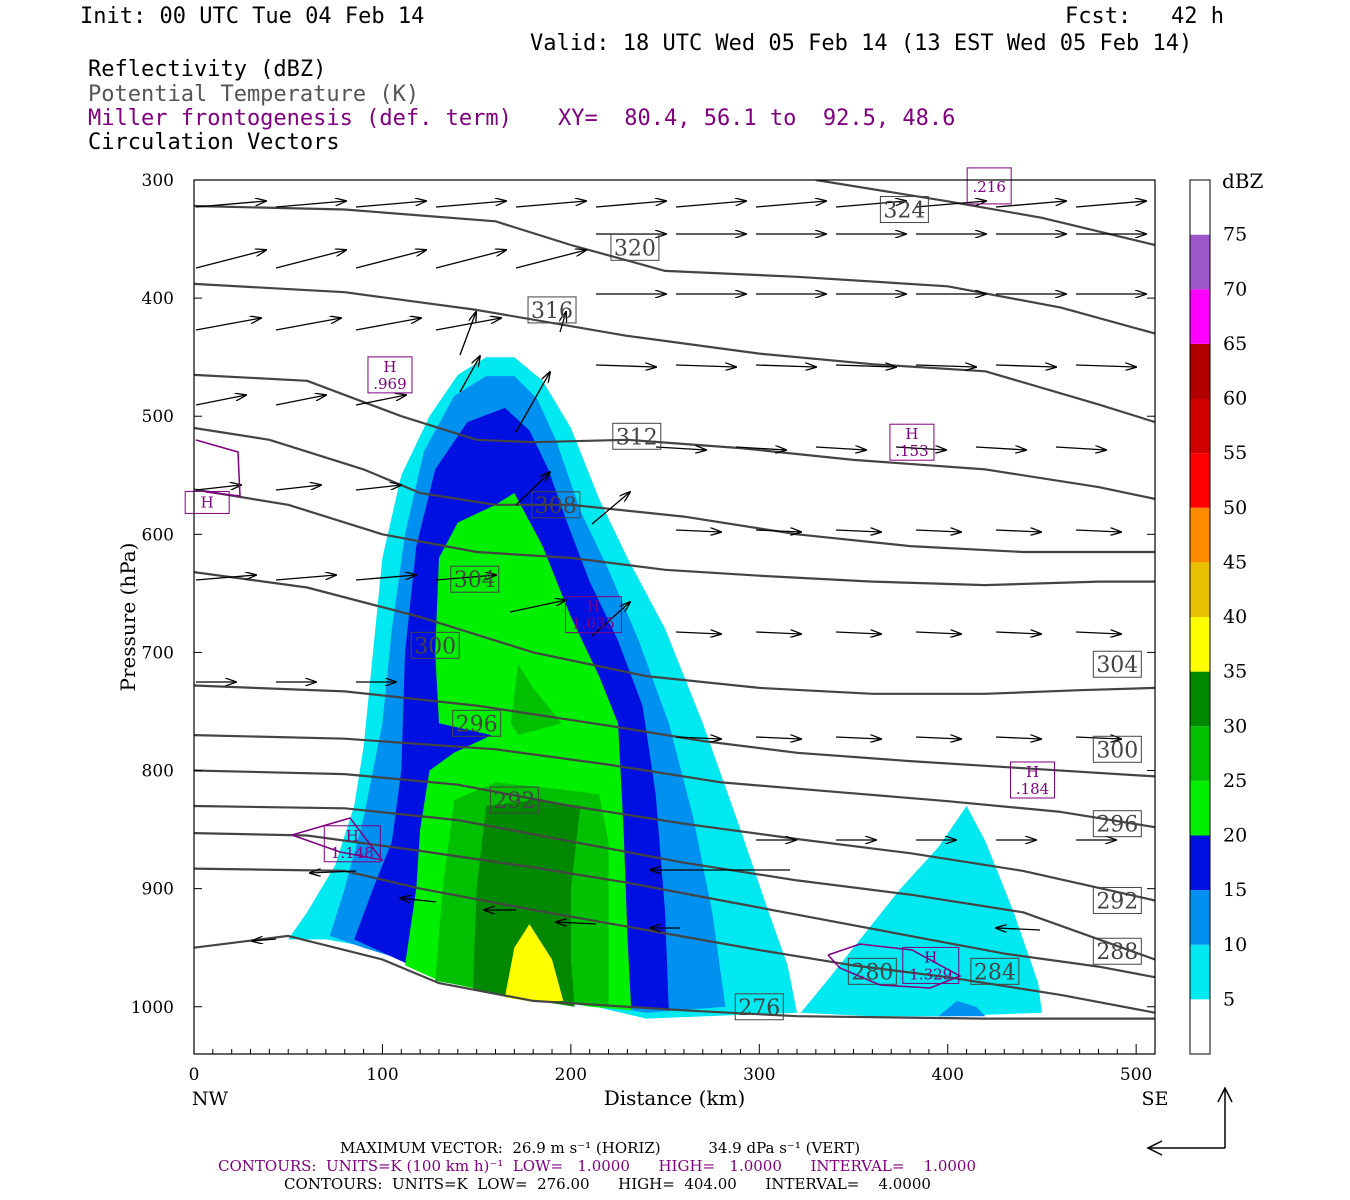  I want to click on theta-label: 312, so click(637, 437).